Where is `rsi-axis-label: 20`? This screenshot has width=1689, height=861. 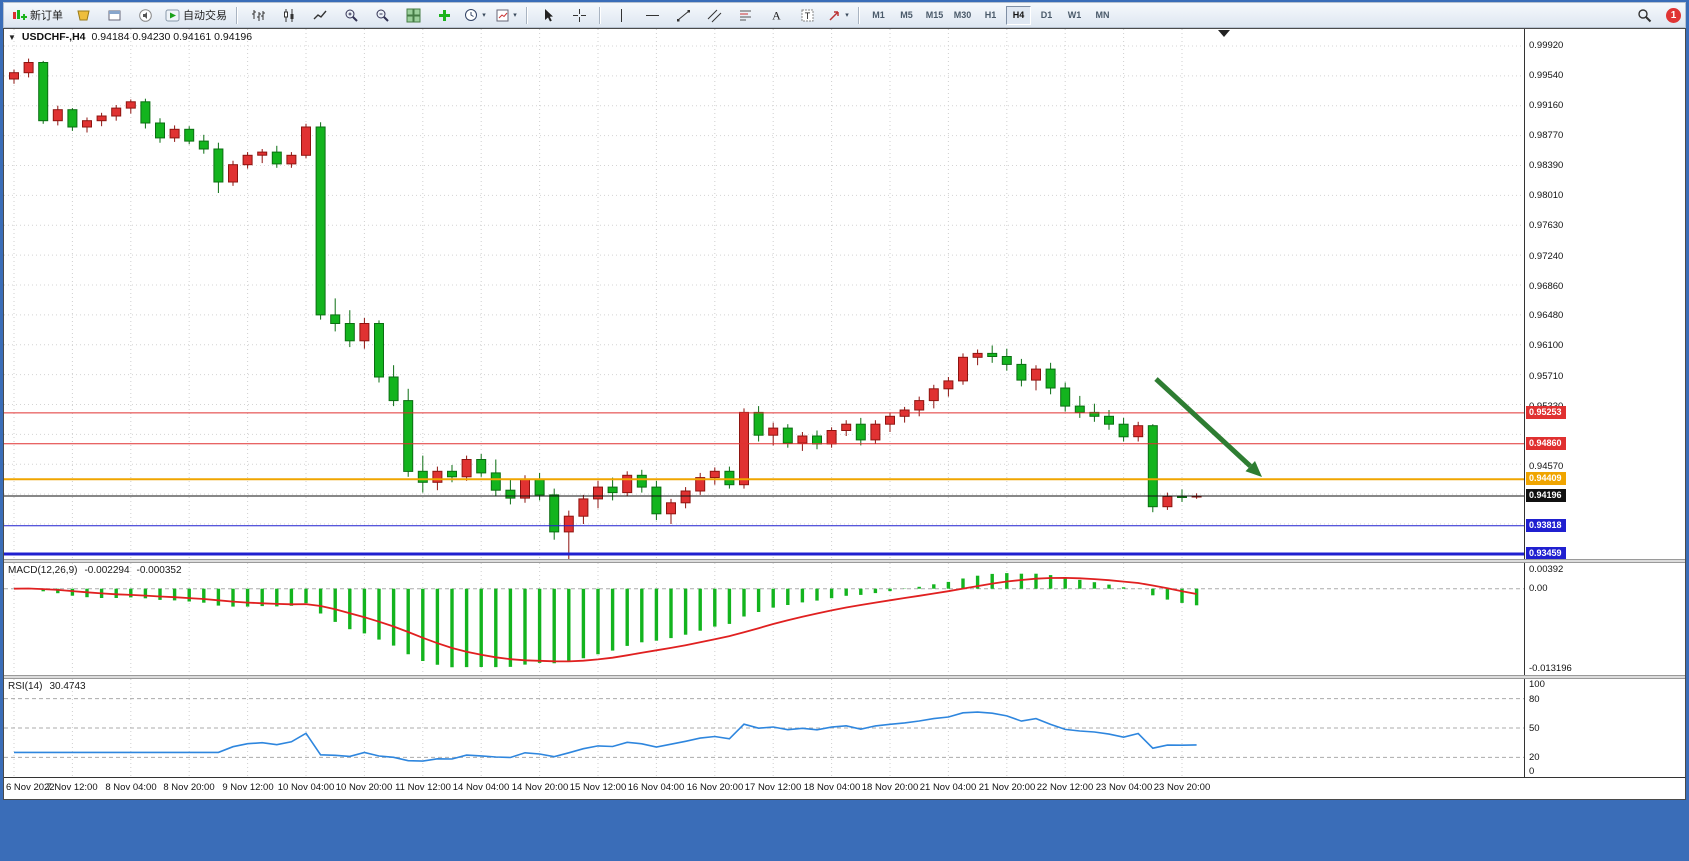
rsi-axis-label: 20 is located at coordinates (1534, 757).